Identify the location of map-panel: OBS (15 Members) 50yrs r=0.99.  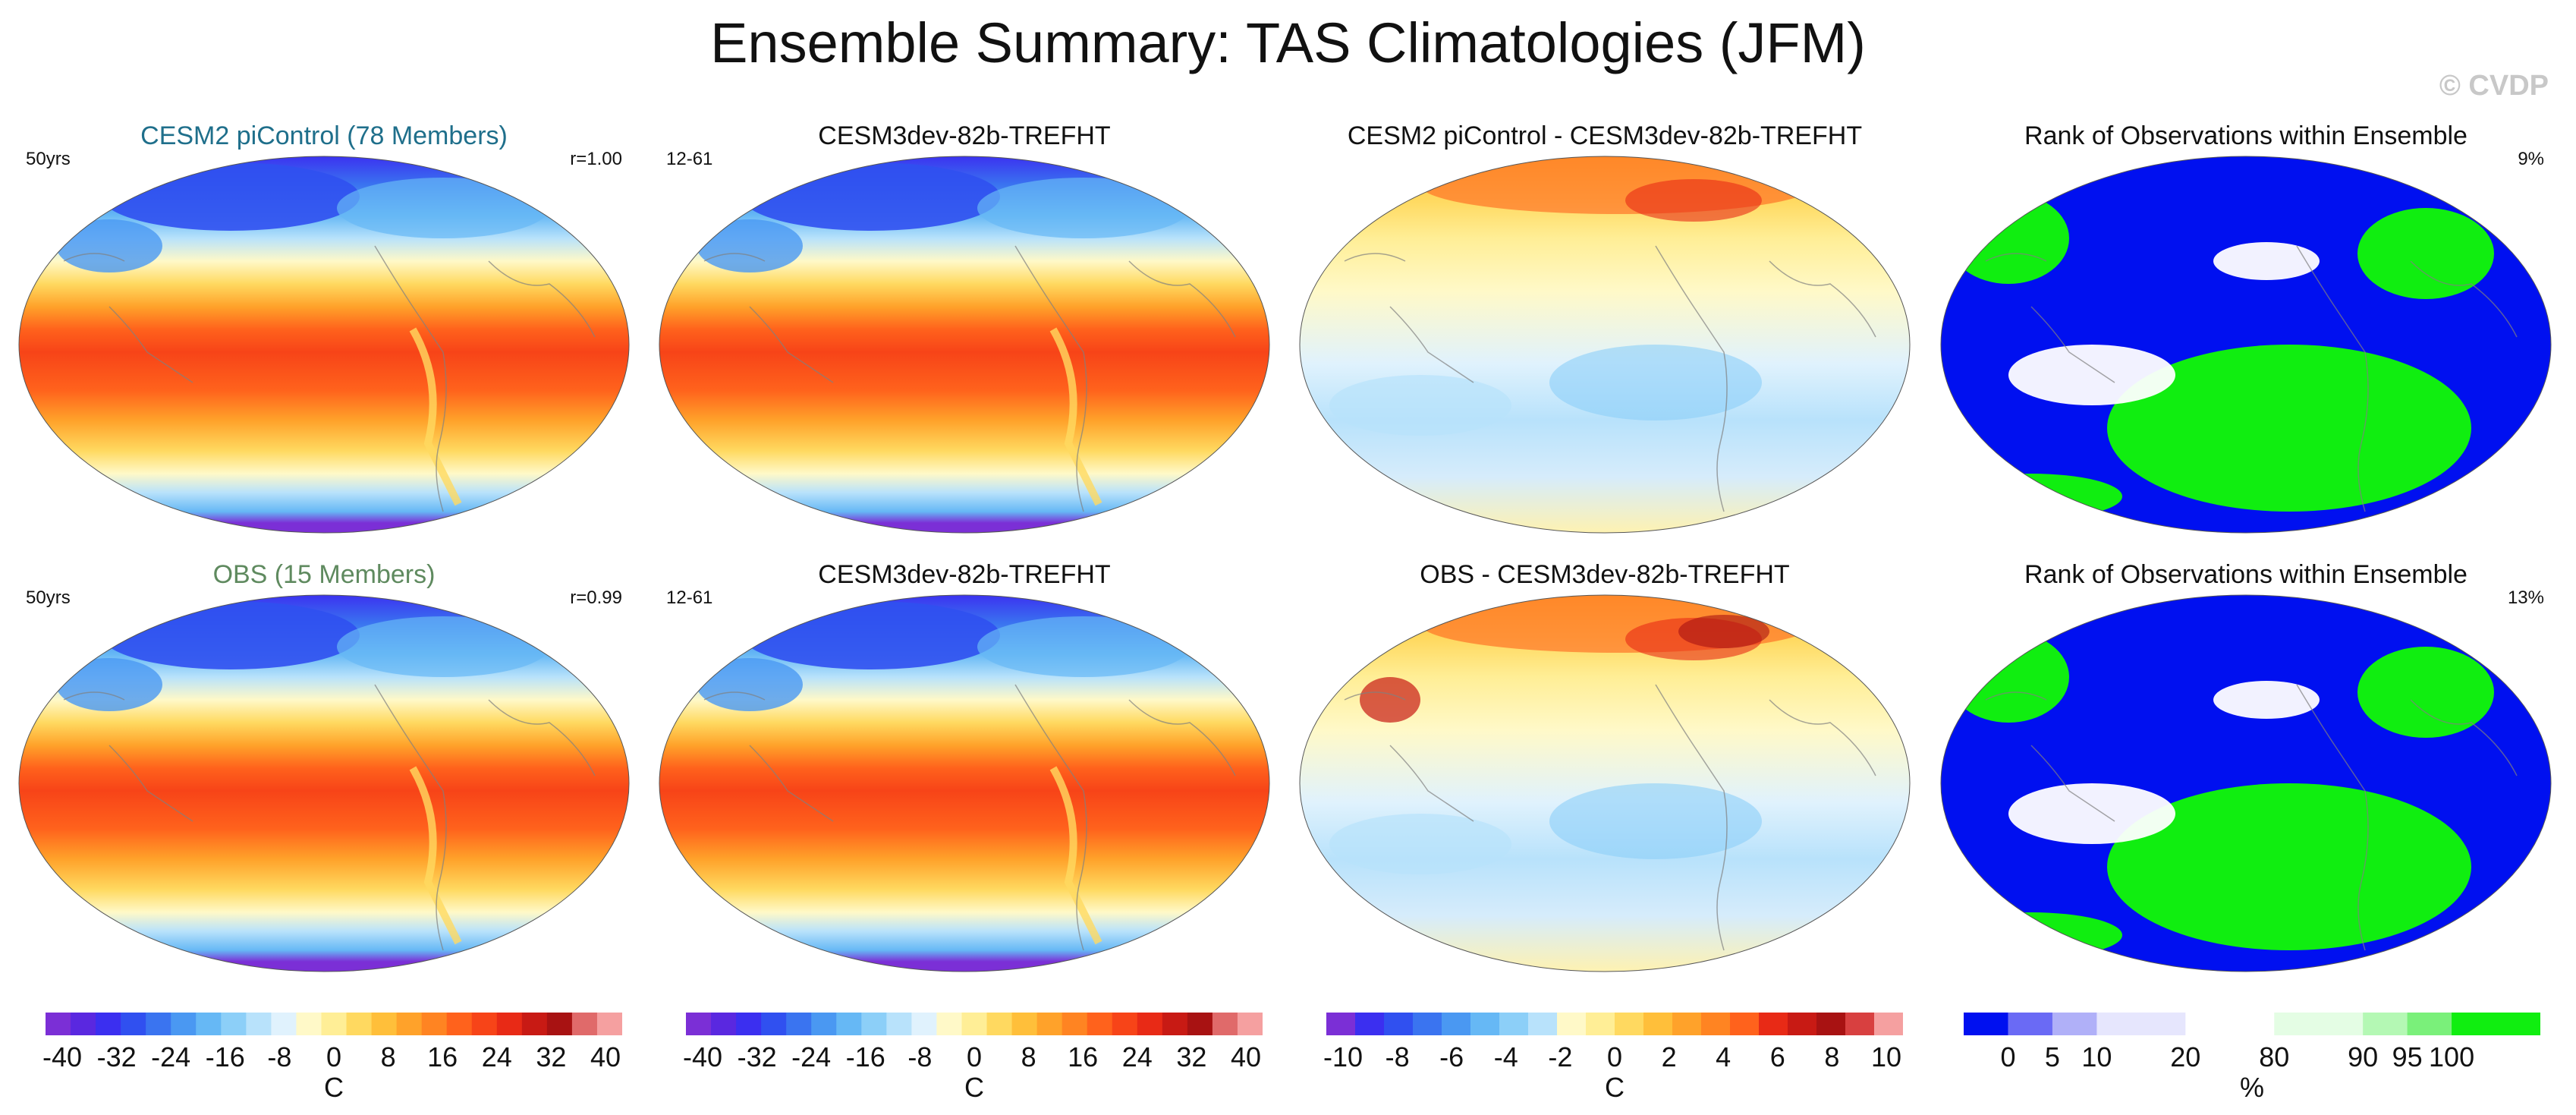
(324, 772).